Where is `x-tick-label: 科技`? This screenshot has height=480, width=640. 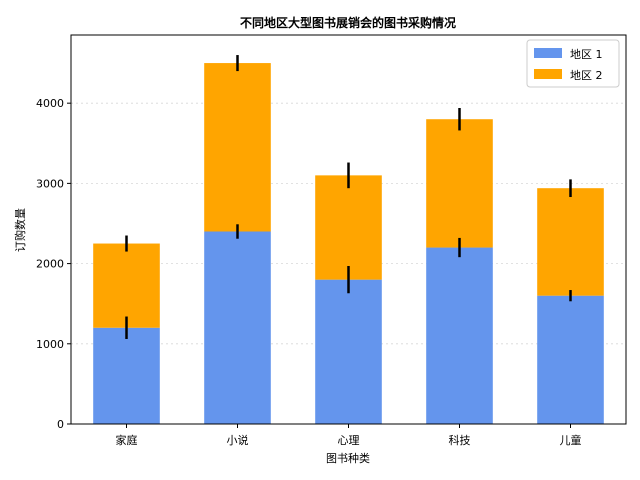
x-tick-label: 科技 is located at coordinates (460, 440).